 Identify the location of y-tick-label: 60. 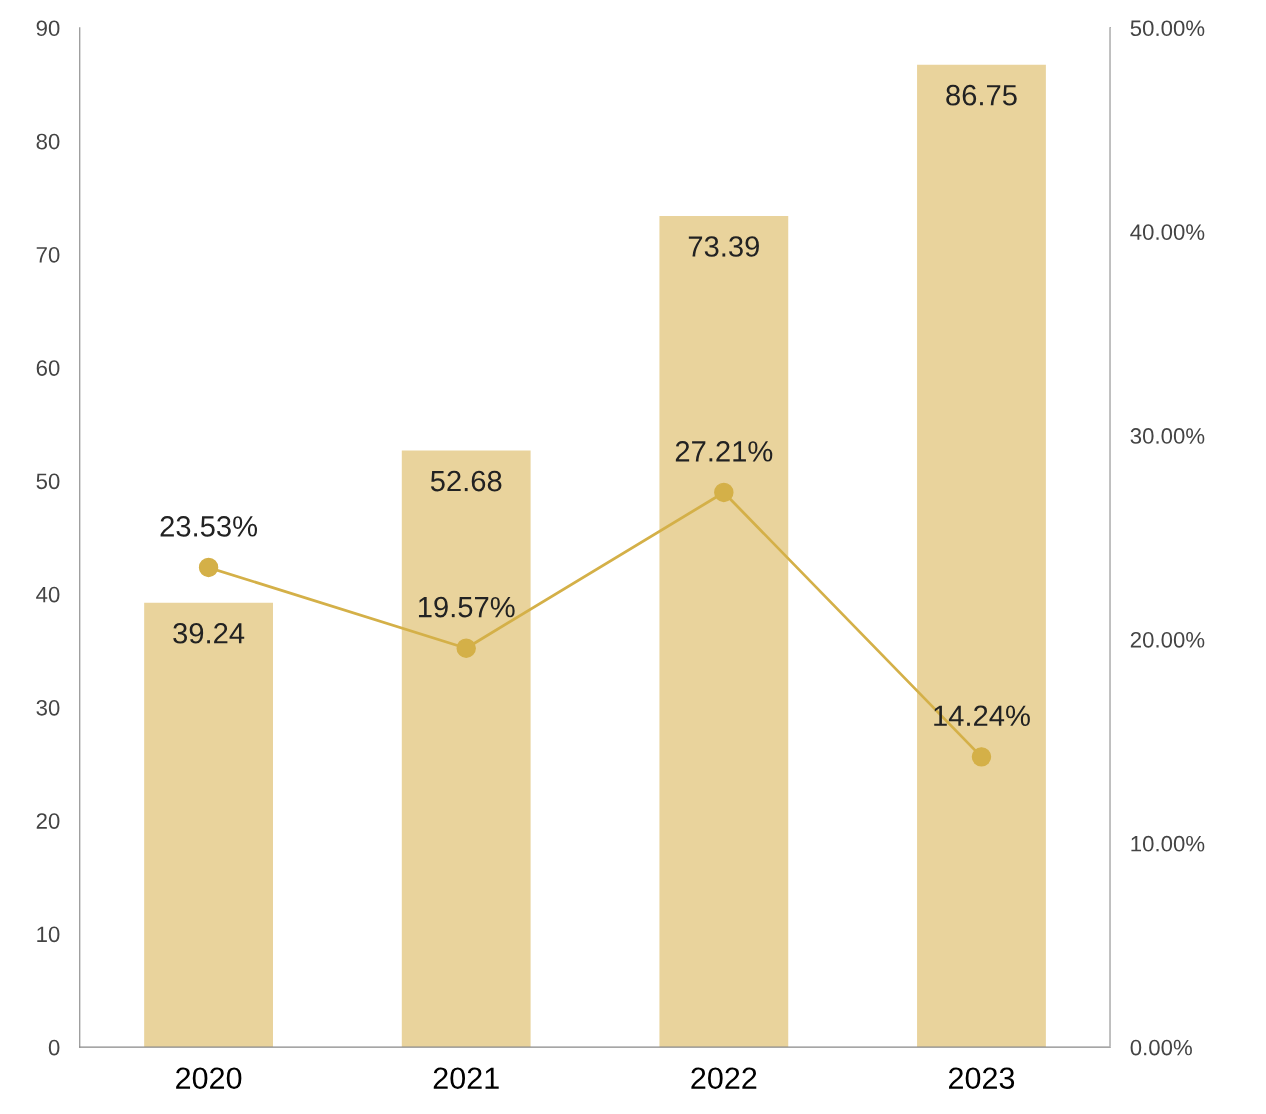
(48, 368).